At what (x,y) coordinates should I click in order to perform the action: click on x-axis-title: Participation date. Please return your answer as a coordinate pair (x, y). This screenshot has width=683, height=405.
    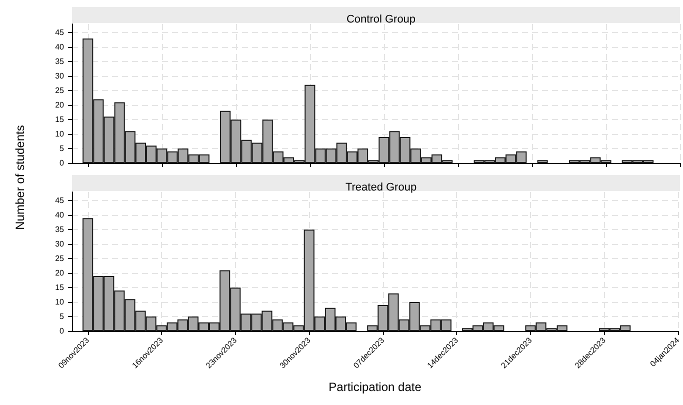
    Looking at the image, I should click on (375, 387).